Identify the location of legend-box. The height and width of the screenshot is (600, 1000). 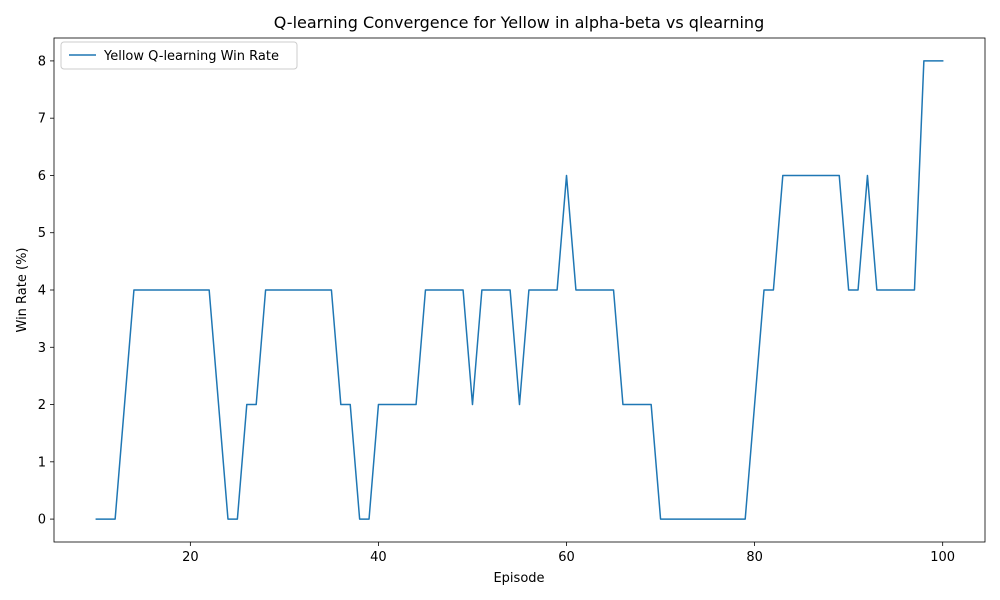
(179, 55).